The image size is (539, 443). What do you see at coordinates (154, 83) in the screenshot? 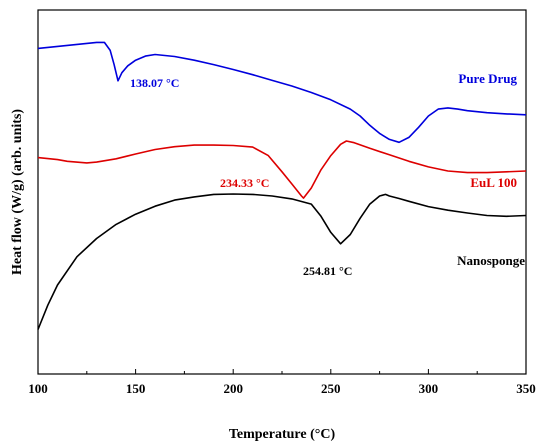
I see `annotation-peak-pure-drug: 138.07 °C` at bounding box center [154, 83].